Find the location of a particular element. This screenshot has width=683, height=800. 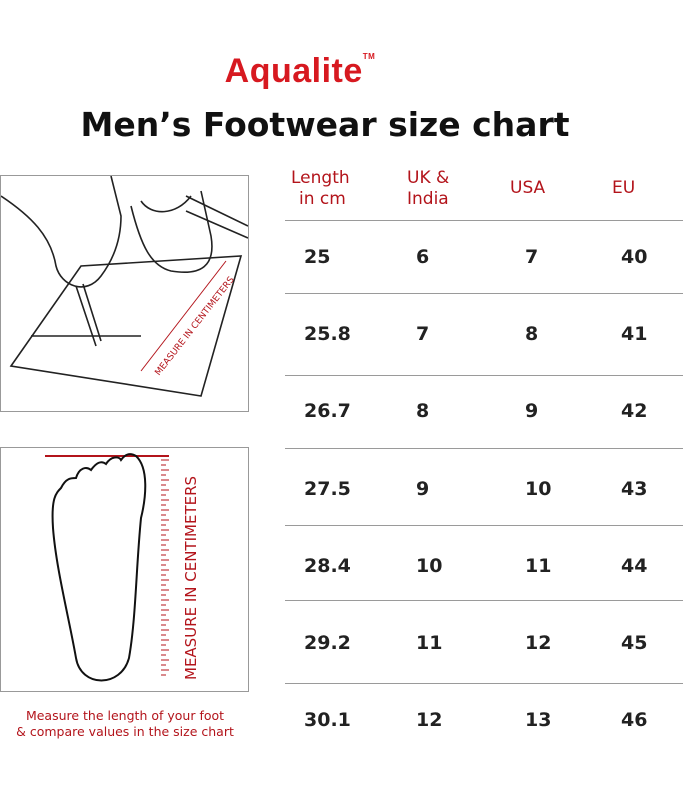

header-eu: EU is located at coordinates (624, 188).